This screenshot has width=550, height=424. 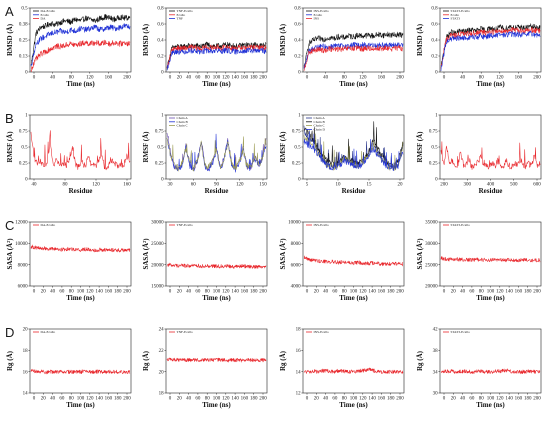 What do you see at coordinates (320, 126) in the screenshot?
I see `legend-entry: Chain C` at bounding box center [320, 126].